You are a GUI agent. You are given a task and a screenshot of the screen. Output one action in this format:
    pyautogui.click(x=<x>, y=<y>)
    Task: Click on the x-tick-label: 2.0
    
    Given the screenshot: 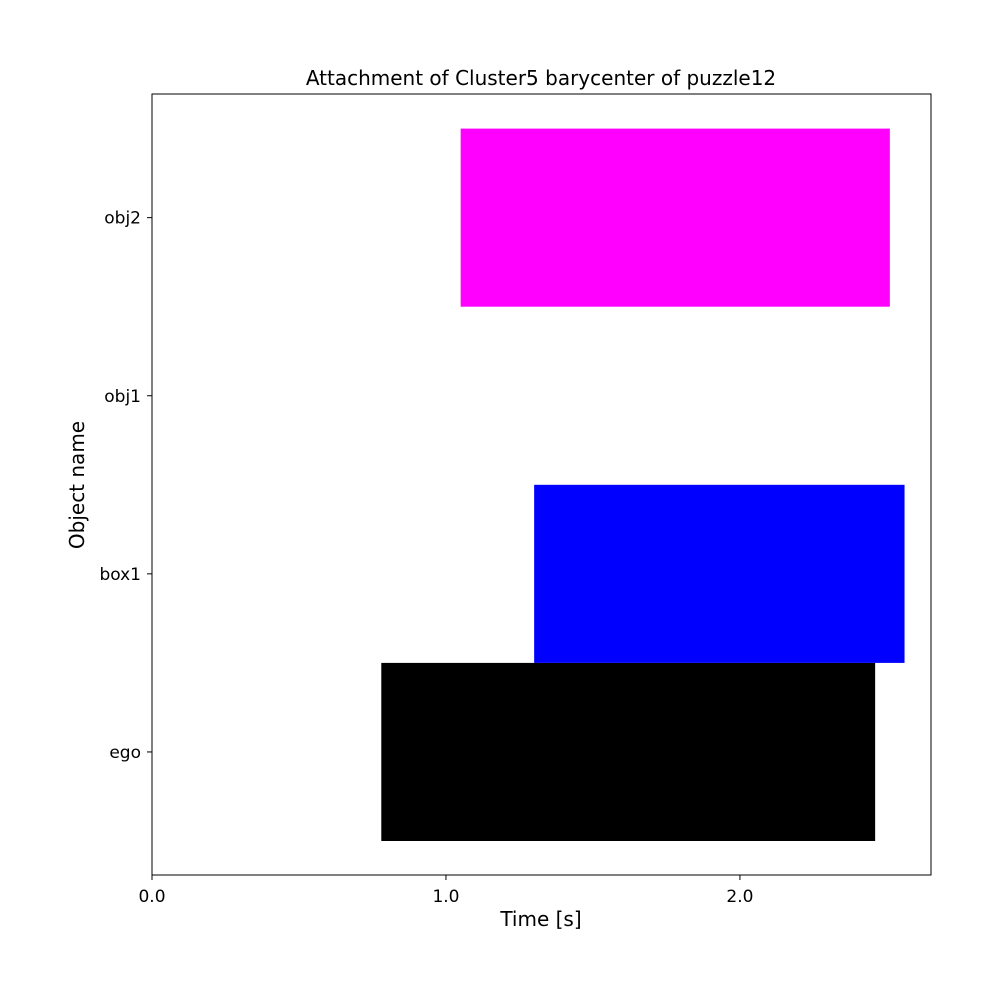 What is the action you would take?
    pyautogui.click(x=739, y=897)
    